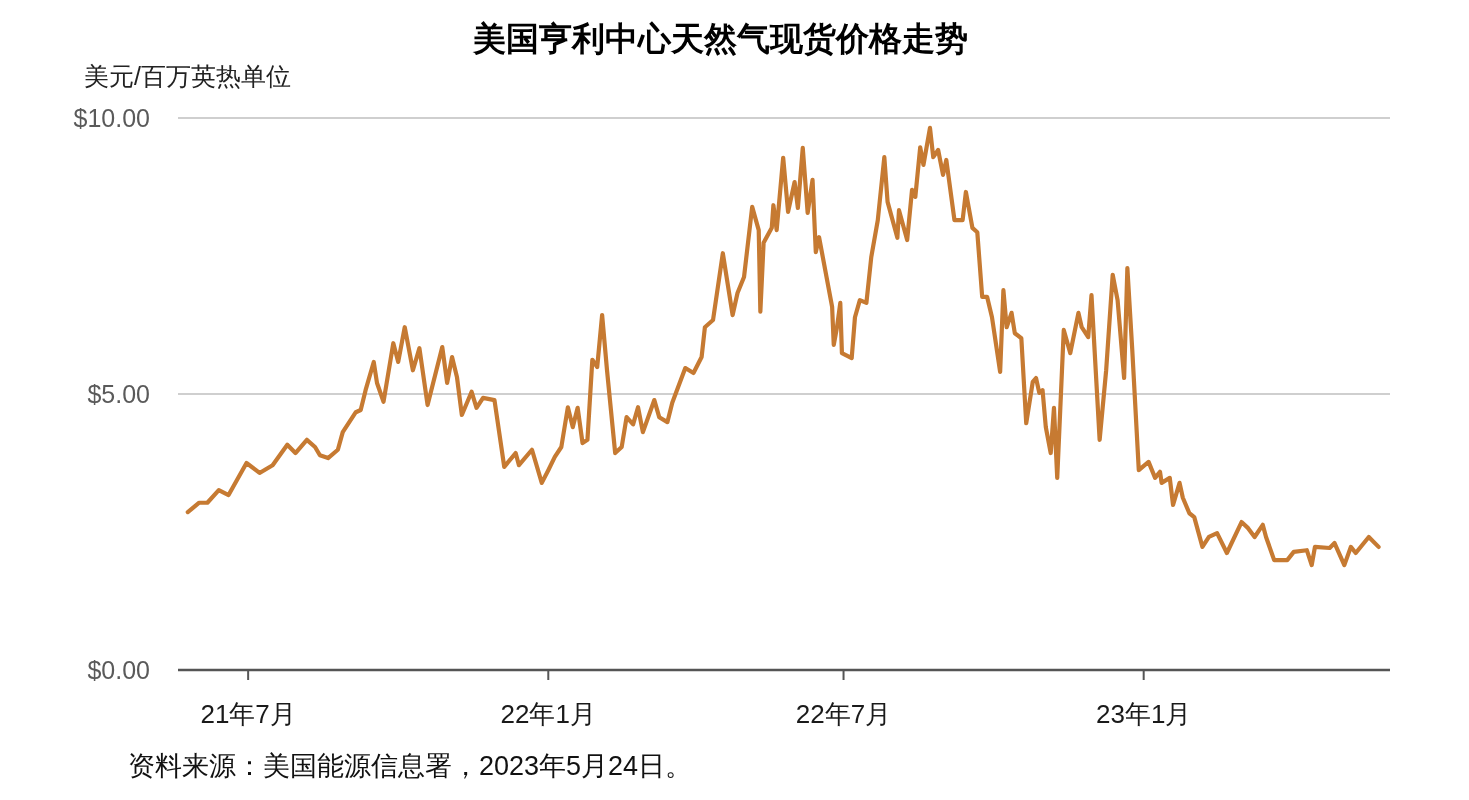 This screenshot has height=800, width=1469. I want to click on y-axis-title: 美元/百万英热单位, so click(187, 76).